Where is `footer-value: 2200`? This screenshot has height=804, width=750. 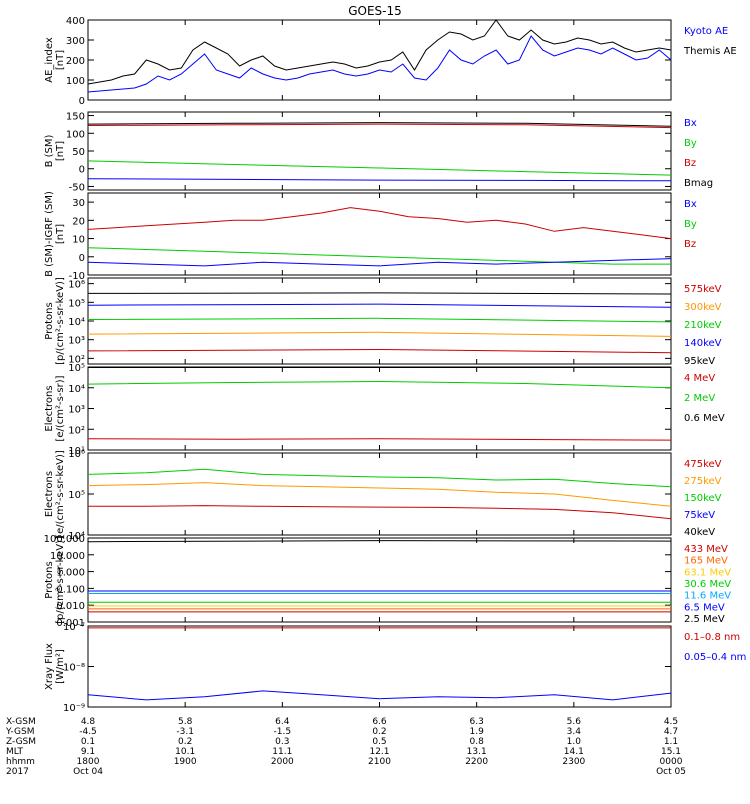
footer-value: 2200 is located at coordinates (476, 762).